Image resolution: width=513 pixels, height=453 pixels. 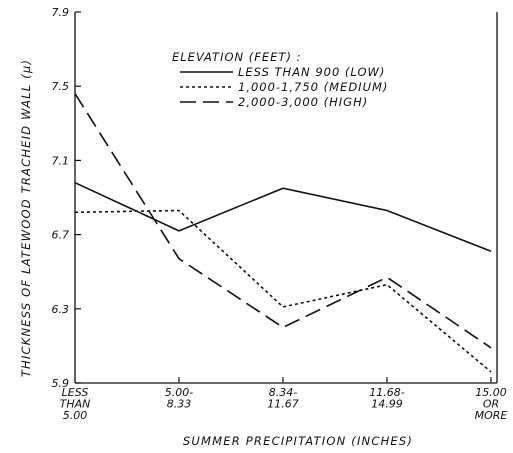 I want to click on x-tick-label-0: LESS THAN 5.00, so click(x=75, y=404).